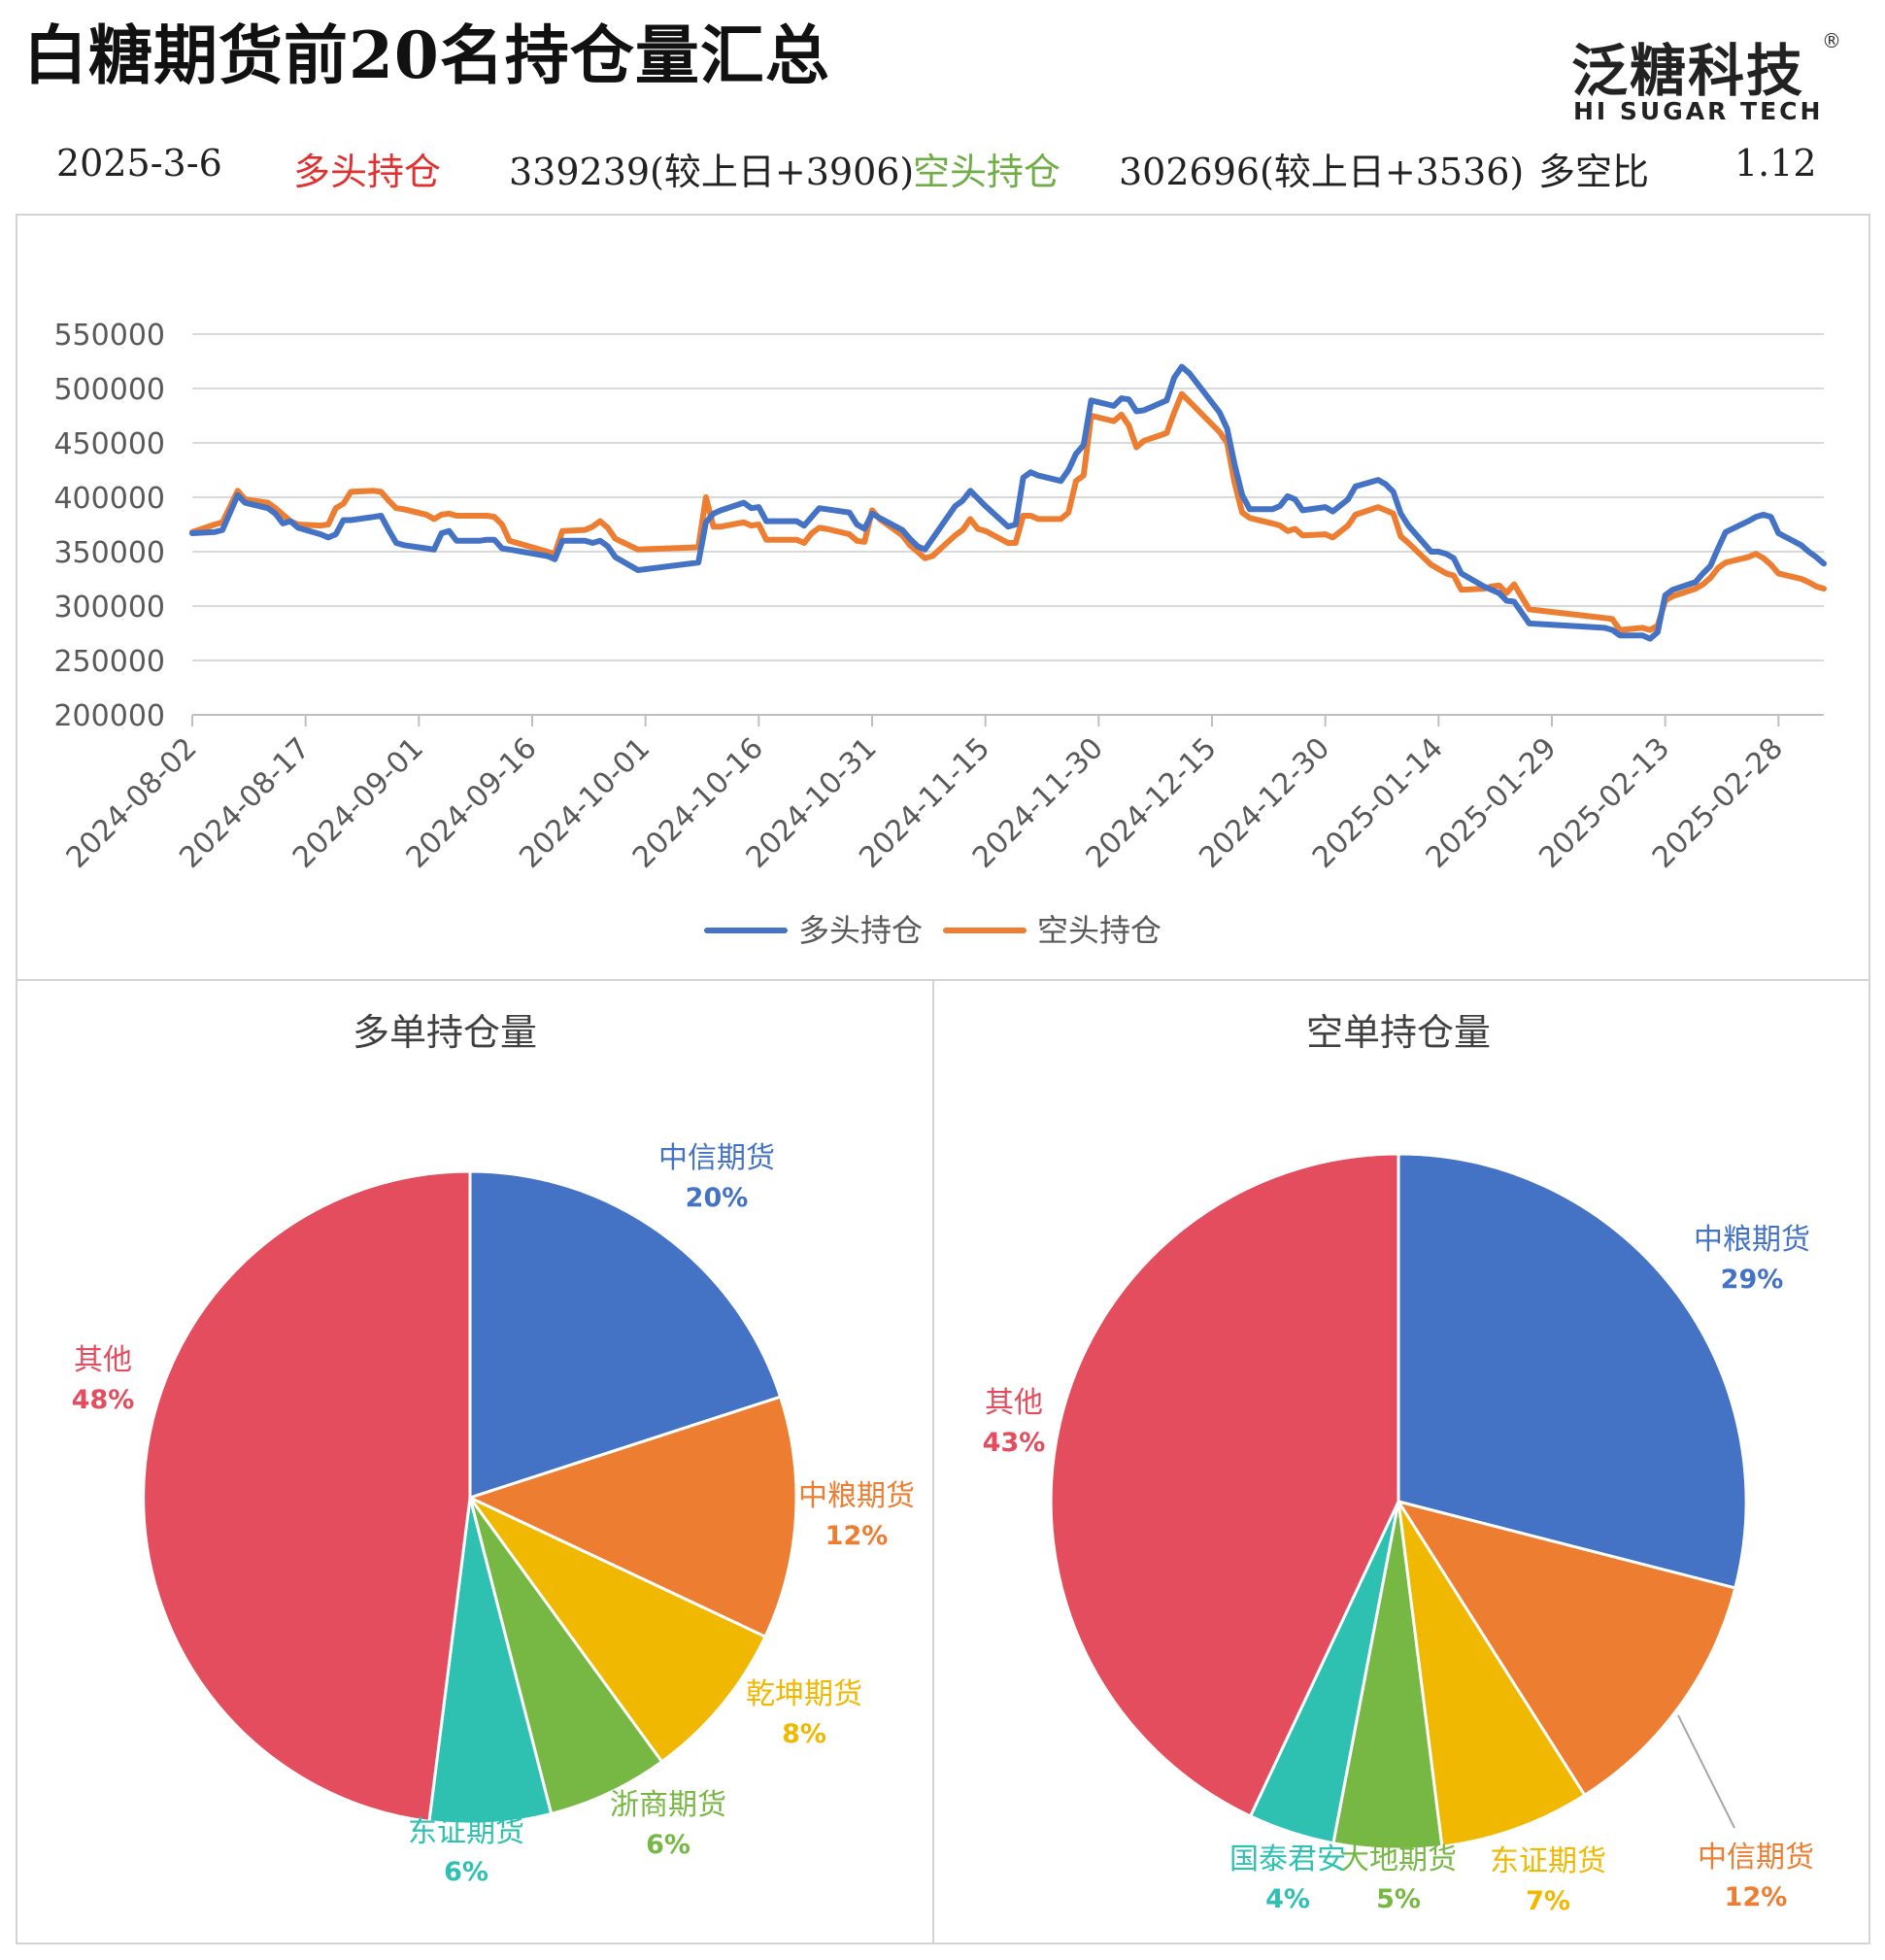 The height and width of the screenshot is (1960, 1885). Describe the element at coordinates (103, 1400) in the screenshot. I see `pie-label-pct: 48%` at that location.